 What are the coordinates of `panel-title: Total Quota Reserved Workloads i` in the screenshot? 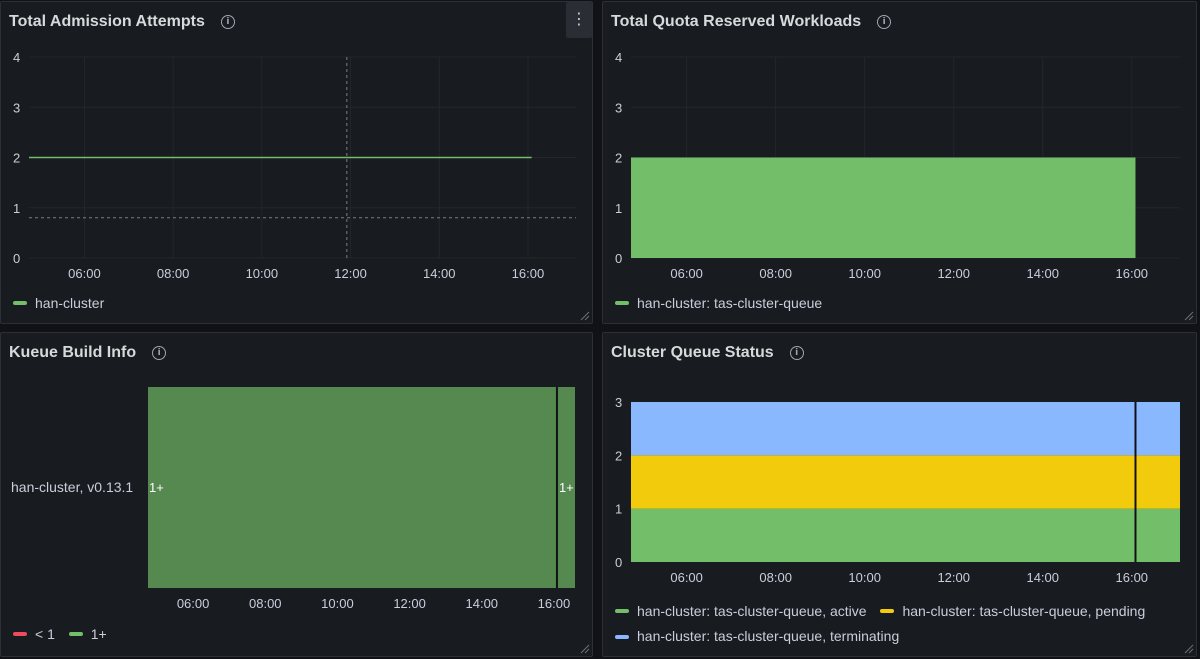 It's located at (751, 22).